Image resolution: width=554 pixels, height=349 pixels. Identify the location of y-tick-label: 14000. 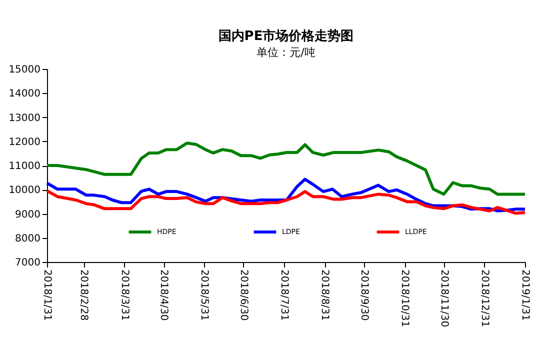
(24, 94).